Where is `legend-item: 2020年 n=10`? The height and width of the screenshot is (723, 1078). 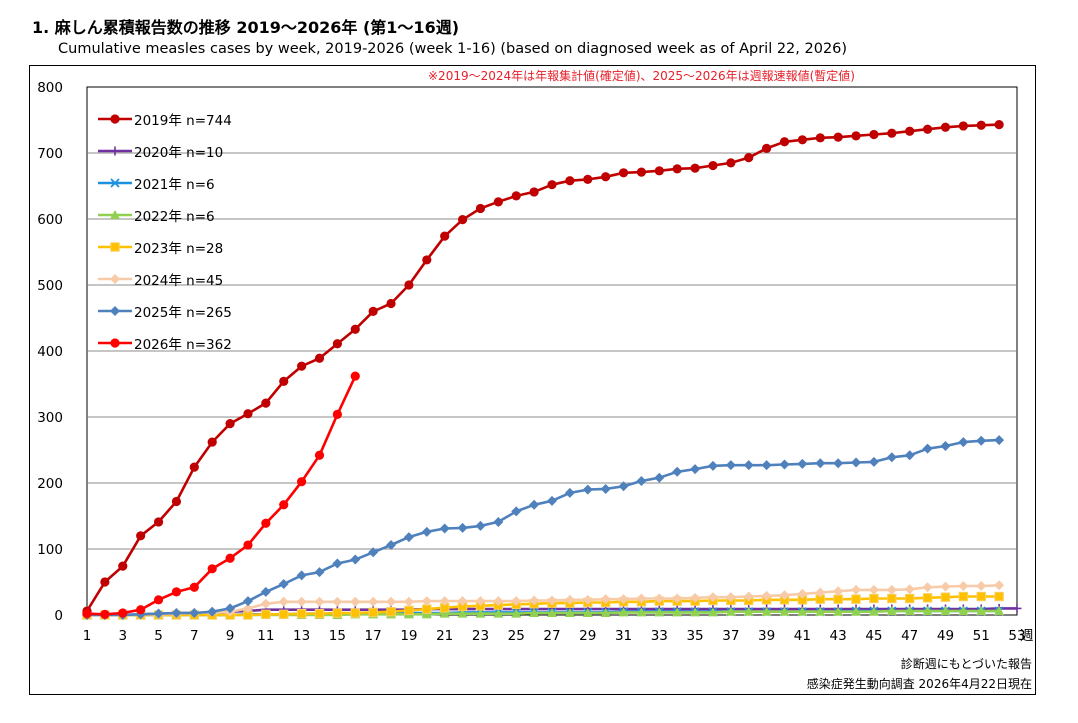
legend-item: 2020年 n=10 is located at coordinates (165, 151).